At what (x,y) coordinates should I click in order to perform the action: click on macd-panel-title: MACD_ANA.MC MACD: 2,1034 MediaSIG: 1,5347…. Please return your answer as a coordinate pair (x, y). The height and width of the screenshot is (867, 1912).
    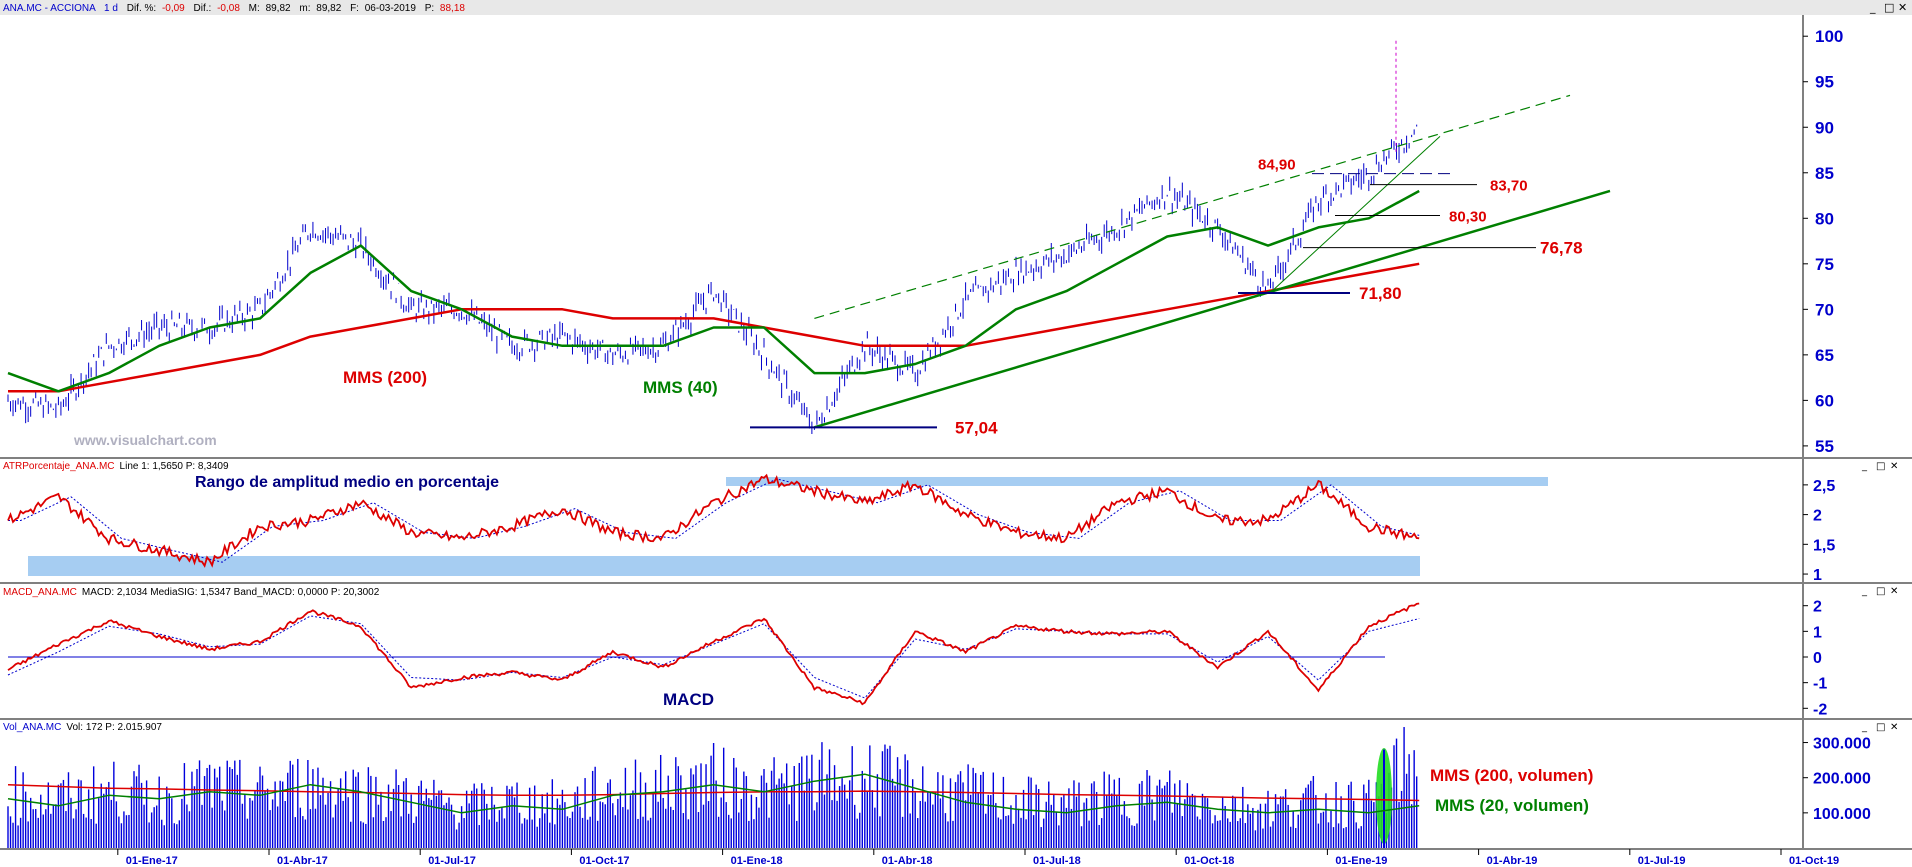
    Looking at the image, I should click on (191, 592).